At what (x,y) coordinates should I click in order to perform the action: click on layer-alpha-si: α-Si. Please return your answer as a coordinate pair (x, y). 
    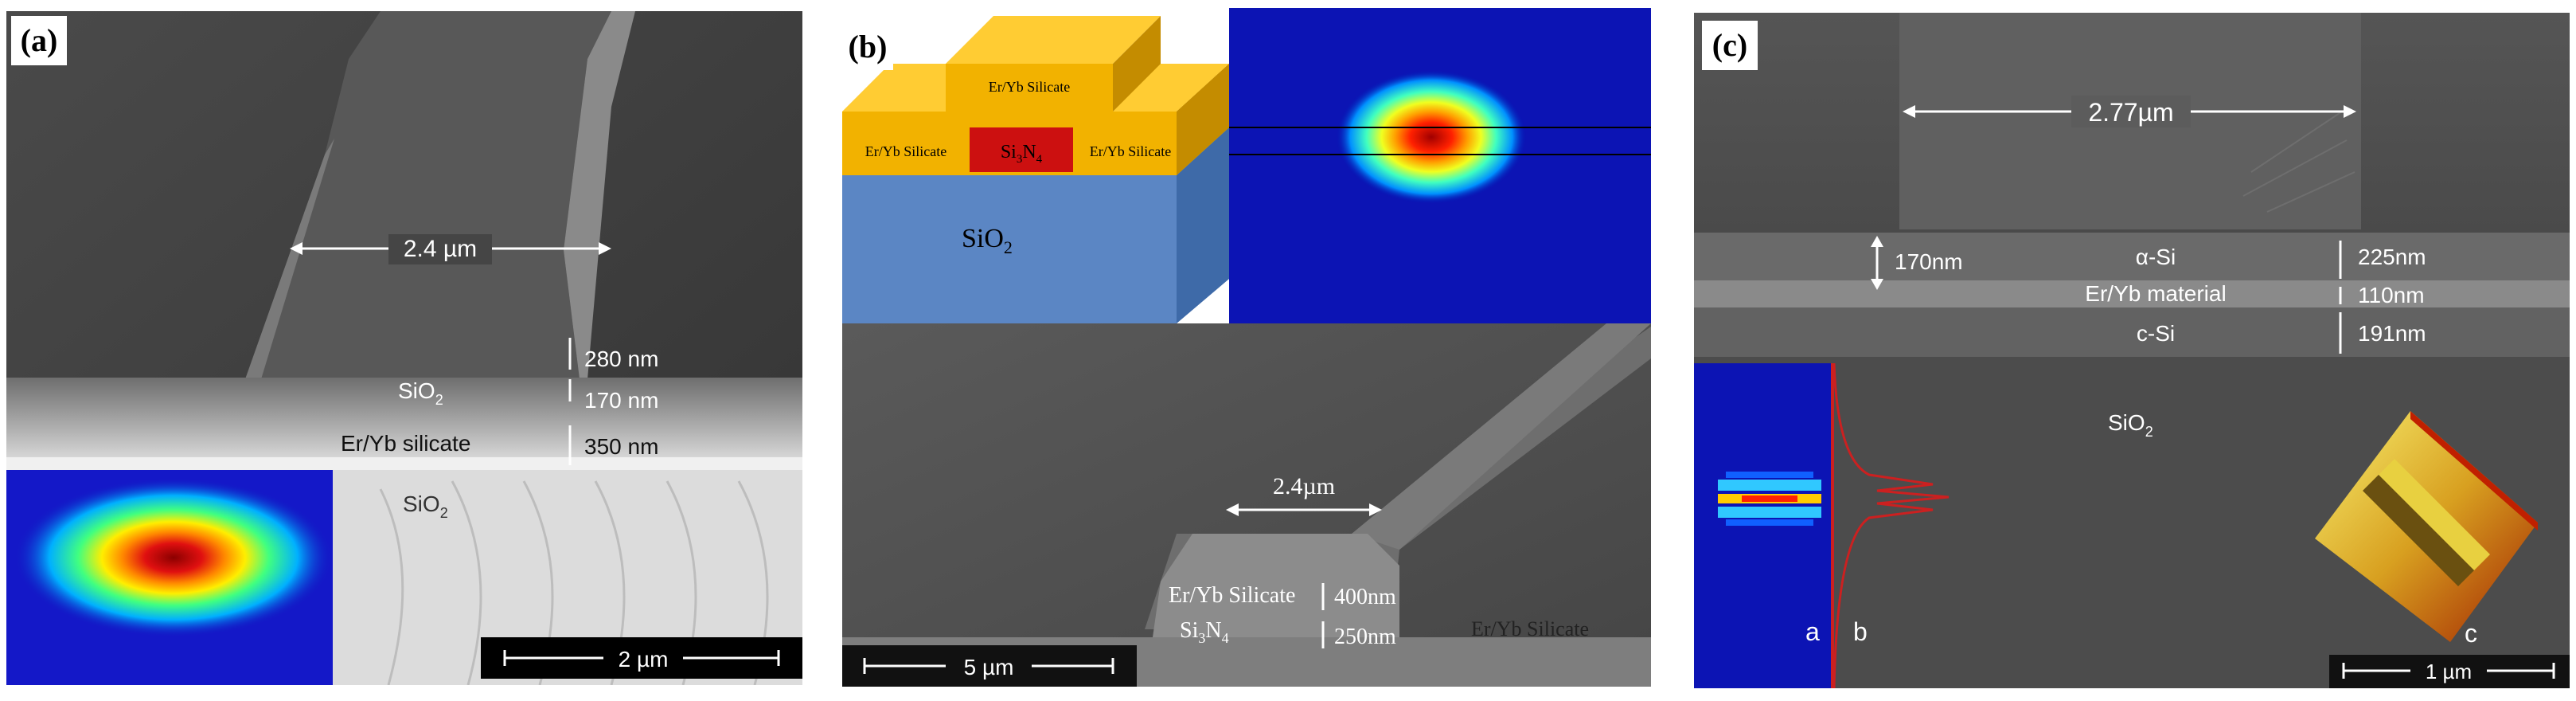
    Looking at the image, I should click on (2156, 257).